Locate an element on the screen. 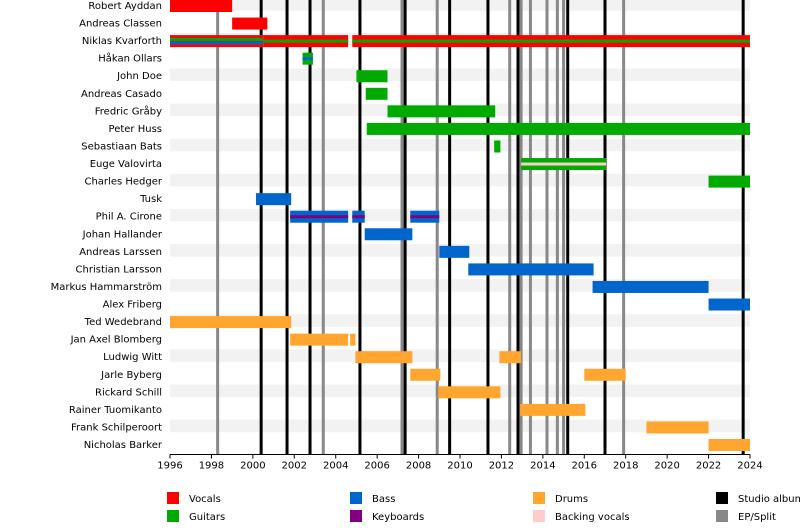 The image size is (800, 530). member-name: Peter Huss is located at coordinates (135, 129).